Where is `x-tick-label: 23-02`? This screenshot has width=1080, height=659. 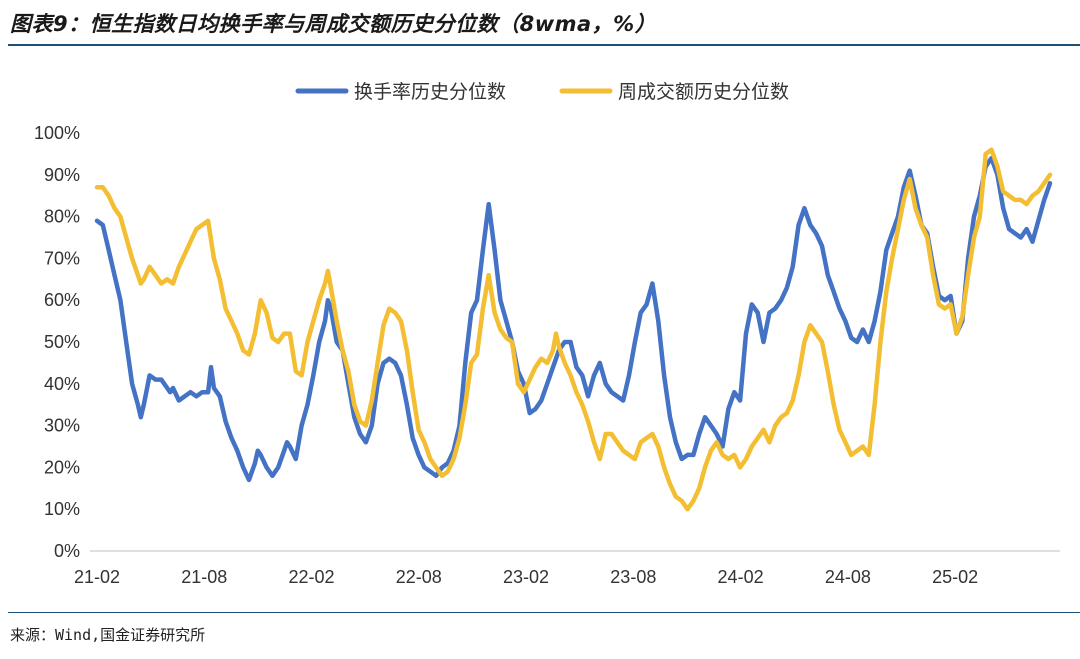 x-tick-label: 23-02 is located at coordinates (526, 577).